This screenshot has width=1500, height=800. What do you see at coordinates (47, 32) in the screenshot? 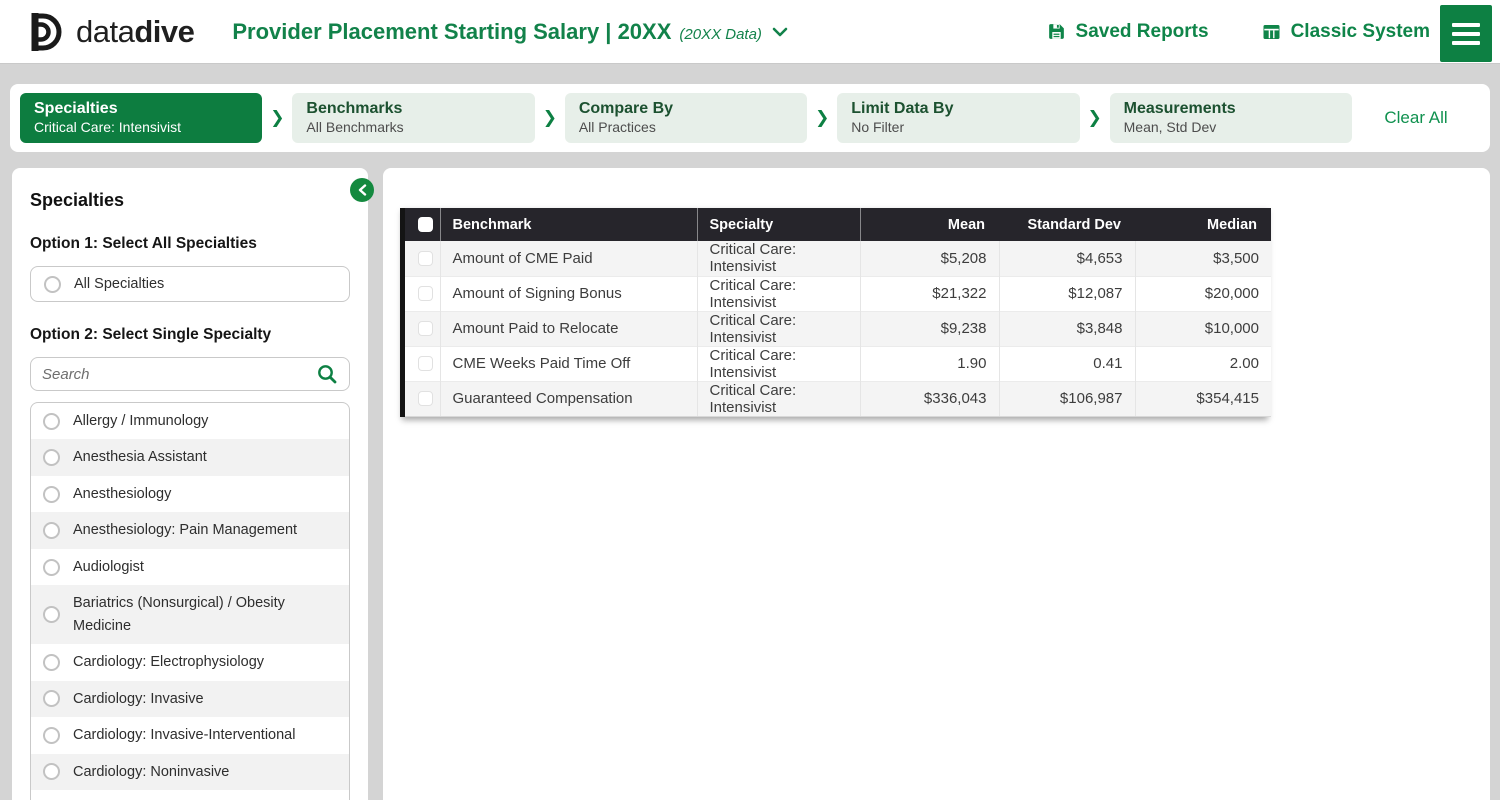
I see `datadive-logo-icon` at bounding box center [47, 32].